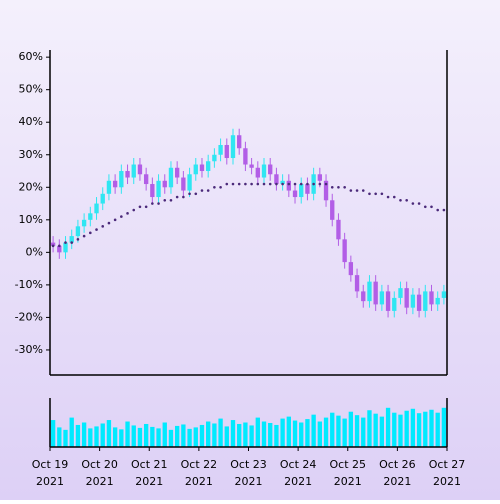 This screenshot has height=504, width=500. I want to click on x-tick-label-line: Oct 19, so click(50, 464).